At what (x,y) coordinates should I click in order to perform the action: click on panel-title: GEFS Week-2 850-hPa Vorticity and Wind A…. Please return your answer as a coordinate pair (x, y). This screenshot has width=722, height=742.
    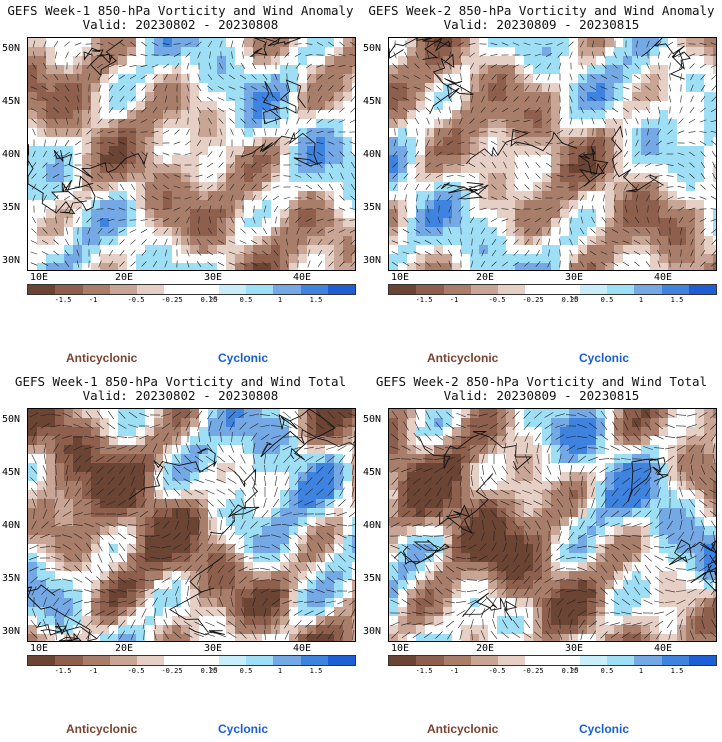
    Looking at the image, I should click on (541, 10).